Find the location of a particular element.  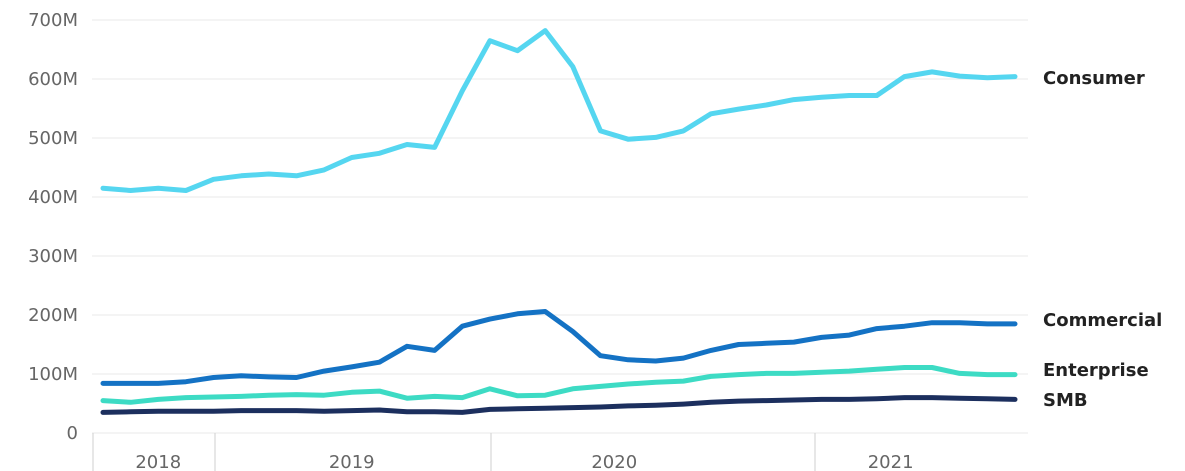

series-label-commercial: Commercial is located at coordinates (1102, 320).